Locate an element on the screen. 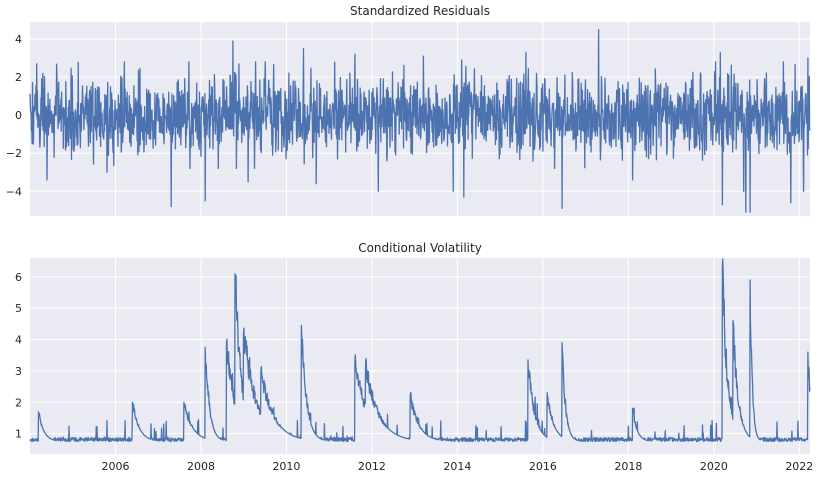 This screenshot has width=819, height=482. x-tick-labels: 2006 2008 2010 2012 2014 2016 2018 2020 2022 is located at coordinates (457, 466).